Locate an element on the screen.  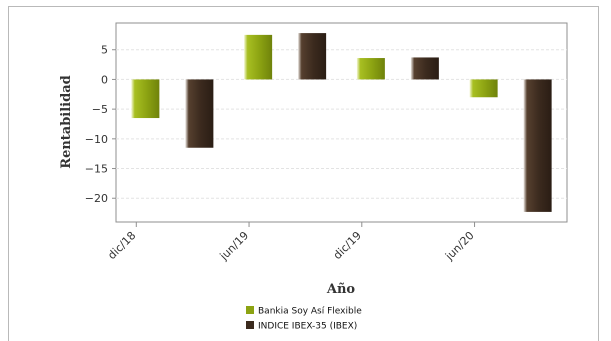
legend-label-ibex: INDICE IBEX-35 (IBEX) is located at coordinates (307, 327).